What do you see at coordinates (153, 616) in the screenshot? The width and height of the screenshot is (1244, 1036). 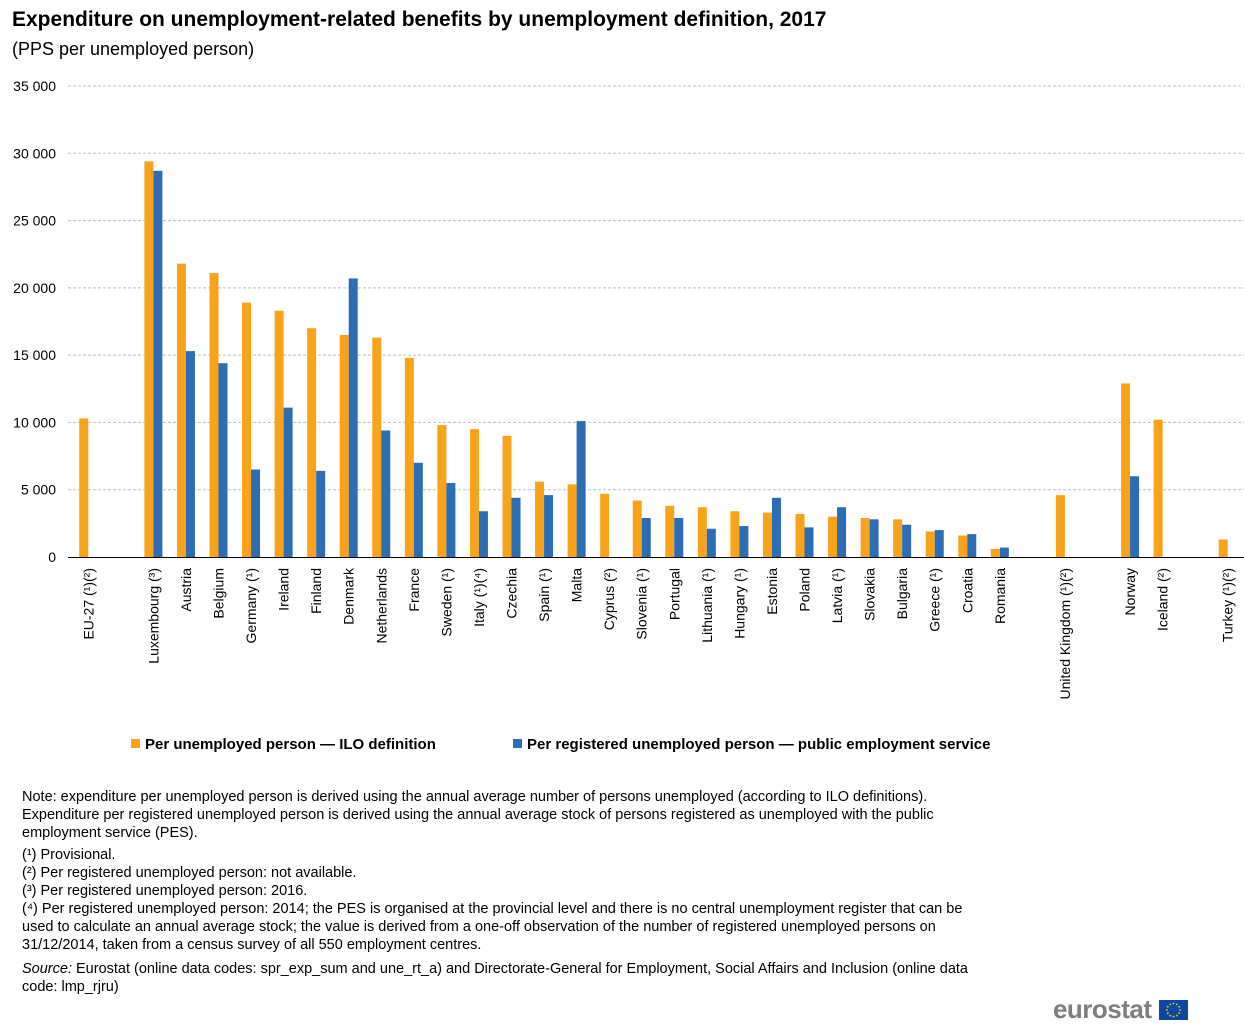 I see `x-tick-label: Luxembourg (³)` at bounding box center [153, 616].